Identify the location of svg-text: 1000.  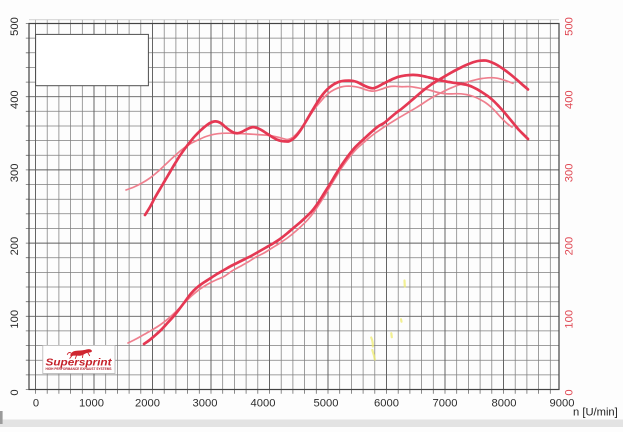
(91, 404).